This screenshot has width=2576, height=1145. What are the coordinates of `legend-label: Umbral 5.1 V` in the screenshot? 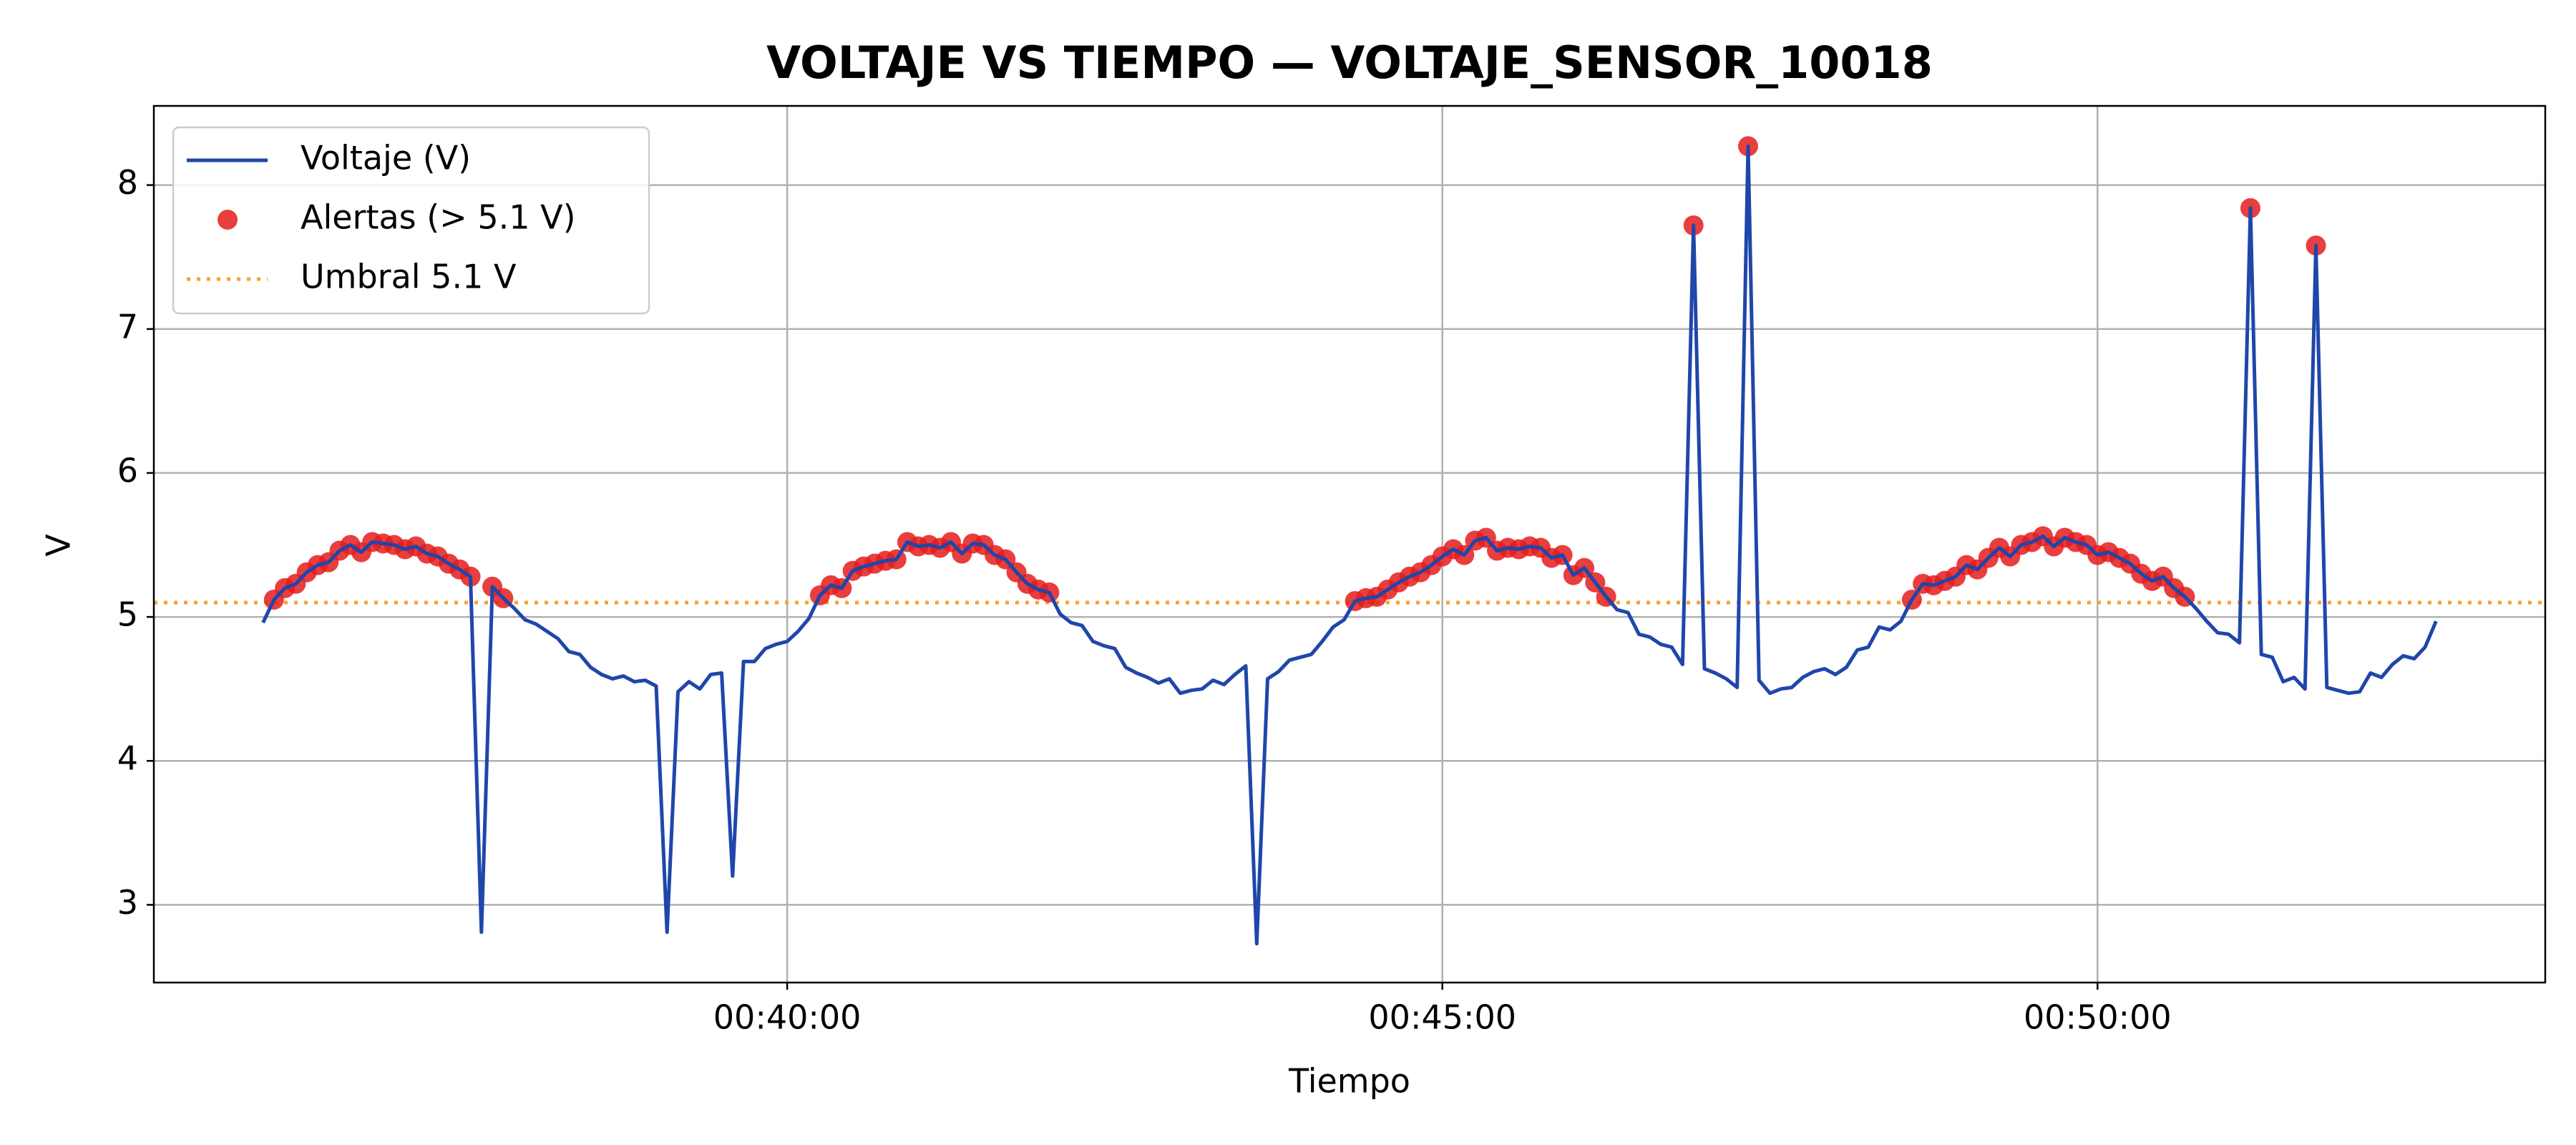 It's located at (409, 277).